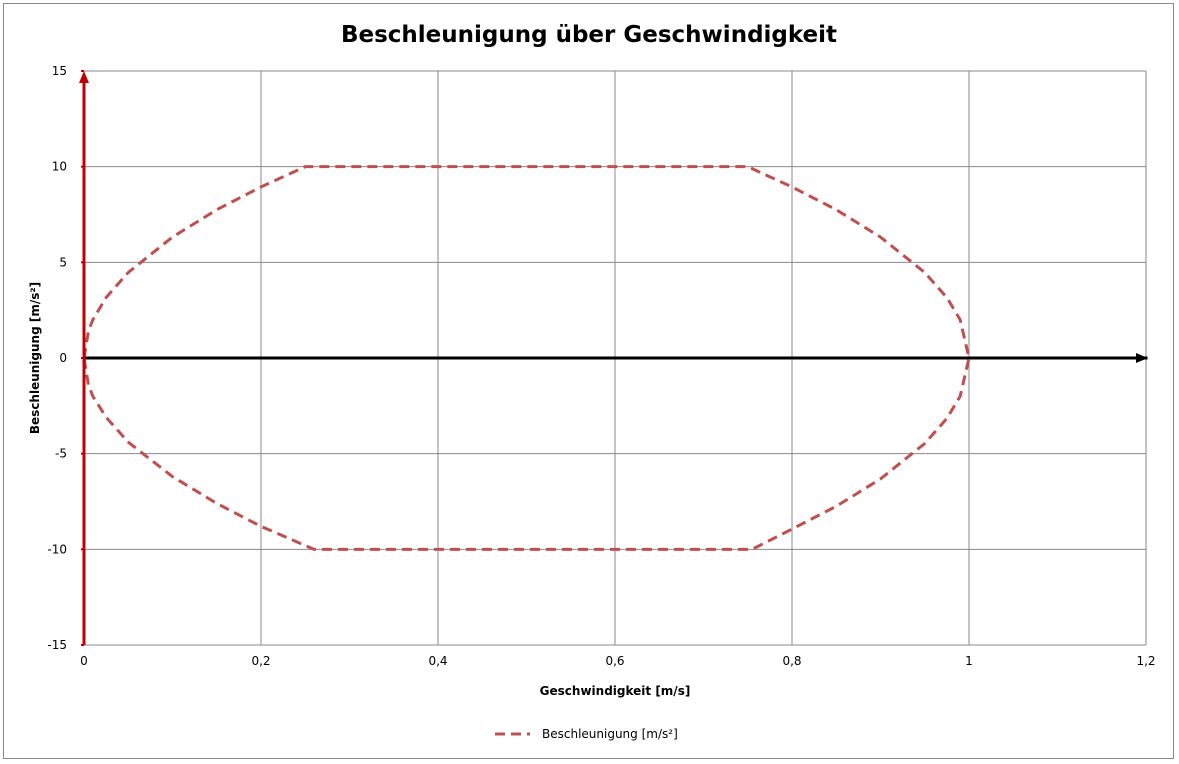  Describe the element at coordinates (61, 454) in the screenshot. I see `y-tick-label: -5` at that location.